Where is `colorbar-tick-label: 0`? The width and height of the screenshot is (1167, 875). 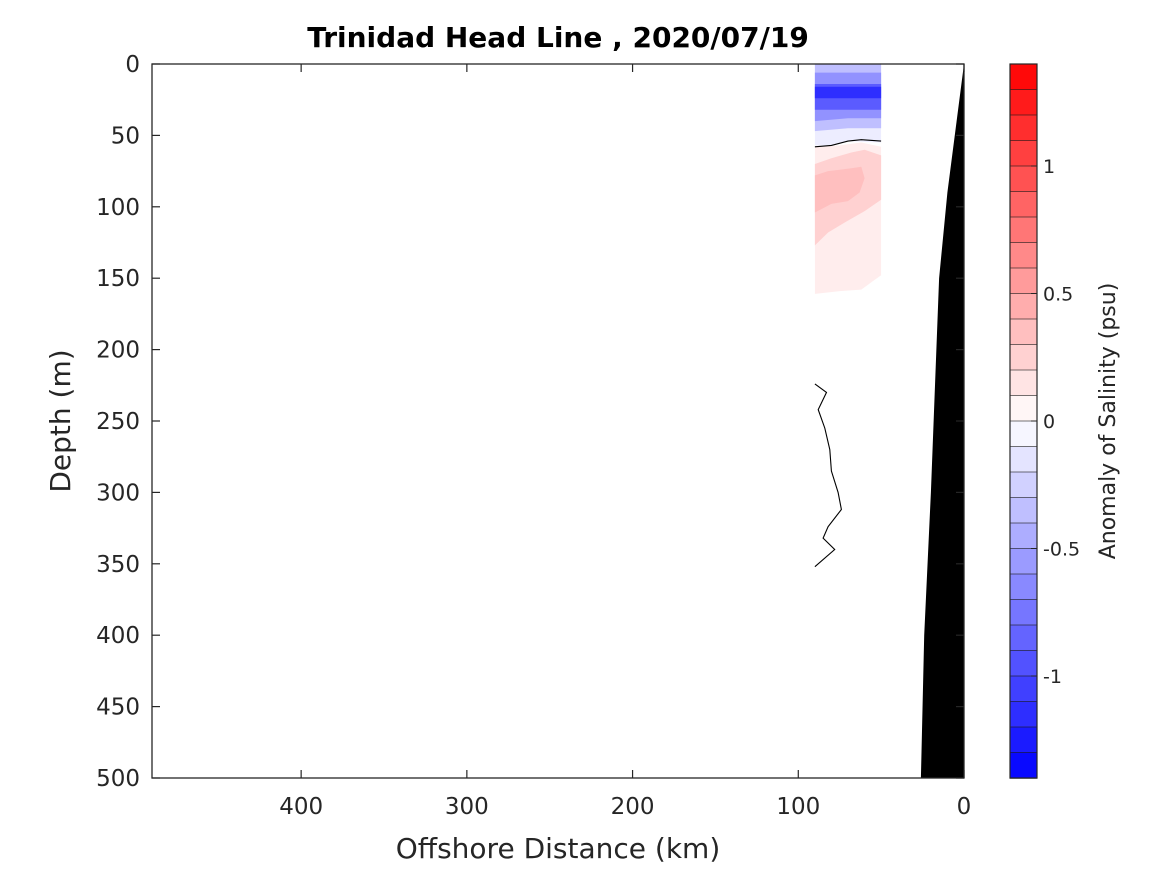
colorbar-tick-label: 0 is located at coordinates (1049, 422).